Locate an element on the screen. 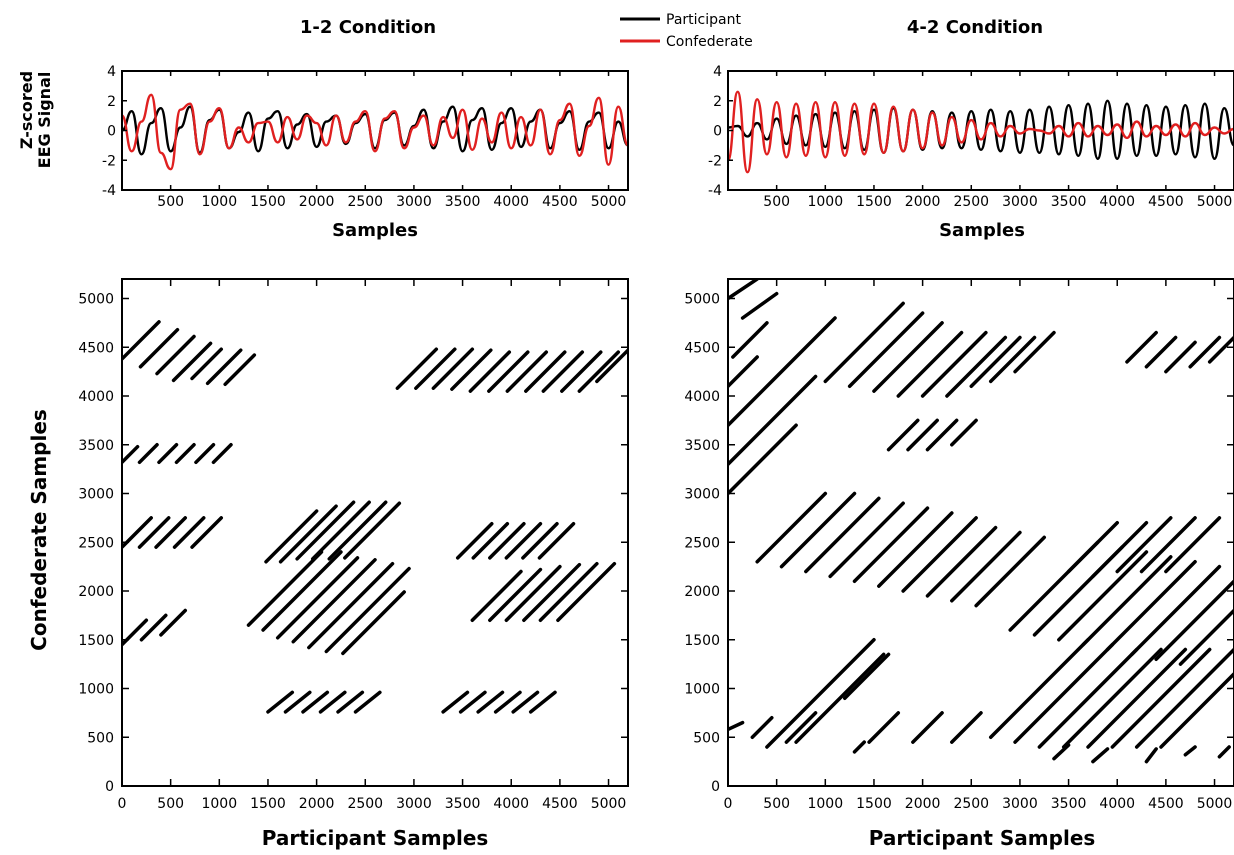 This screenshot has width=1234, height=855. signal-right-ytick-label: -2 is located at coordinates (715, 161).